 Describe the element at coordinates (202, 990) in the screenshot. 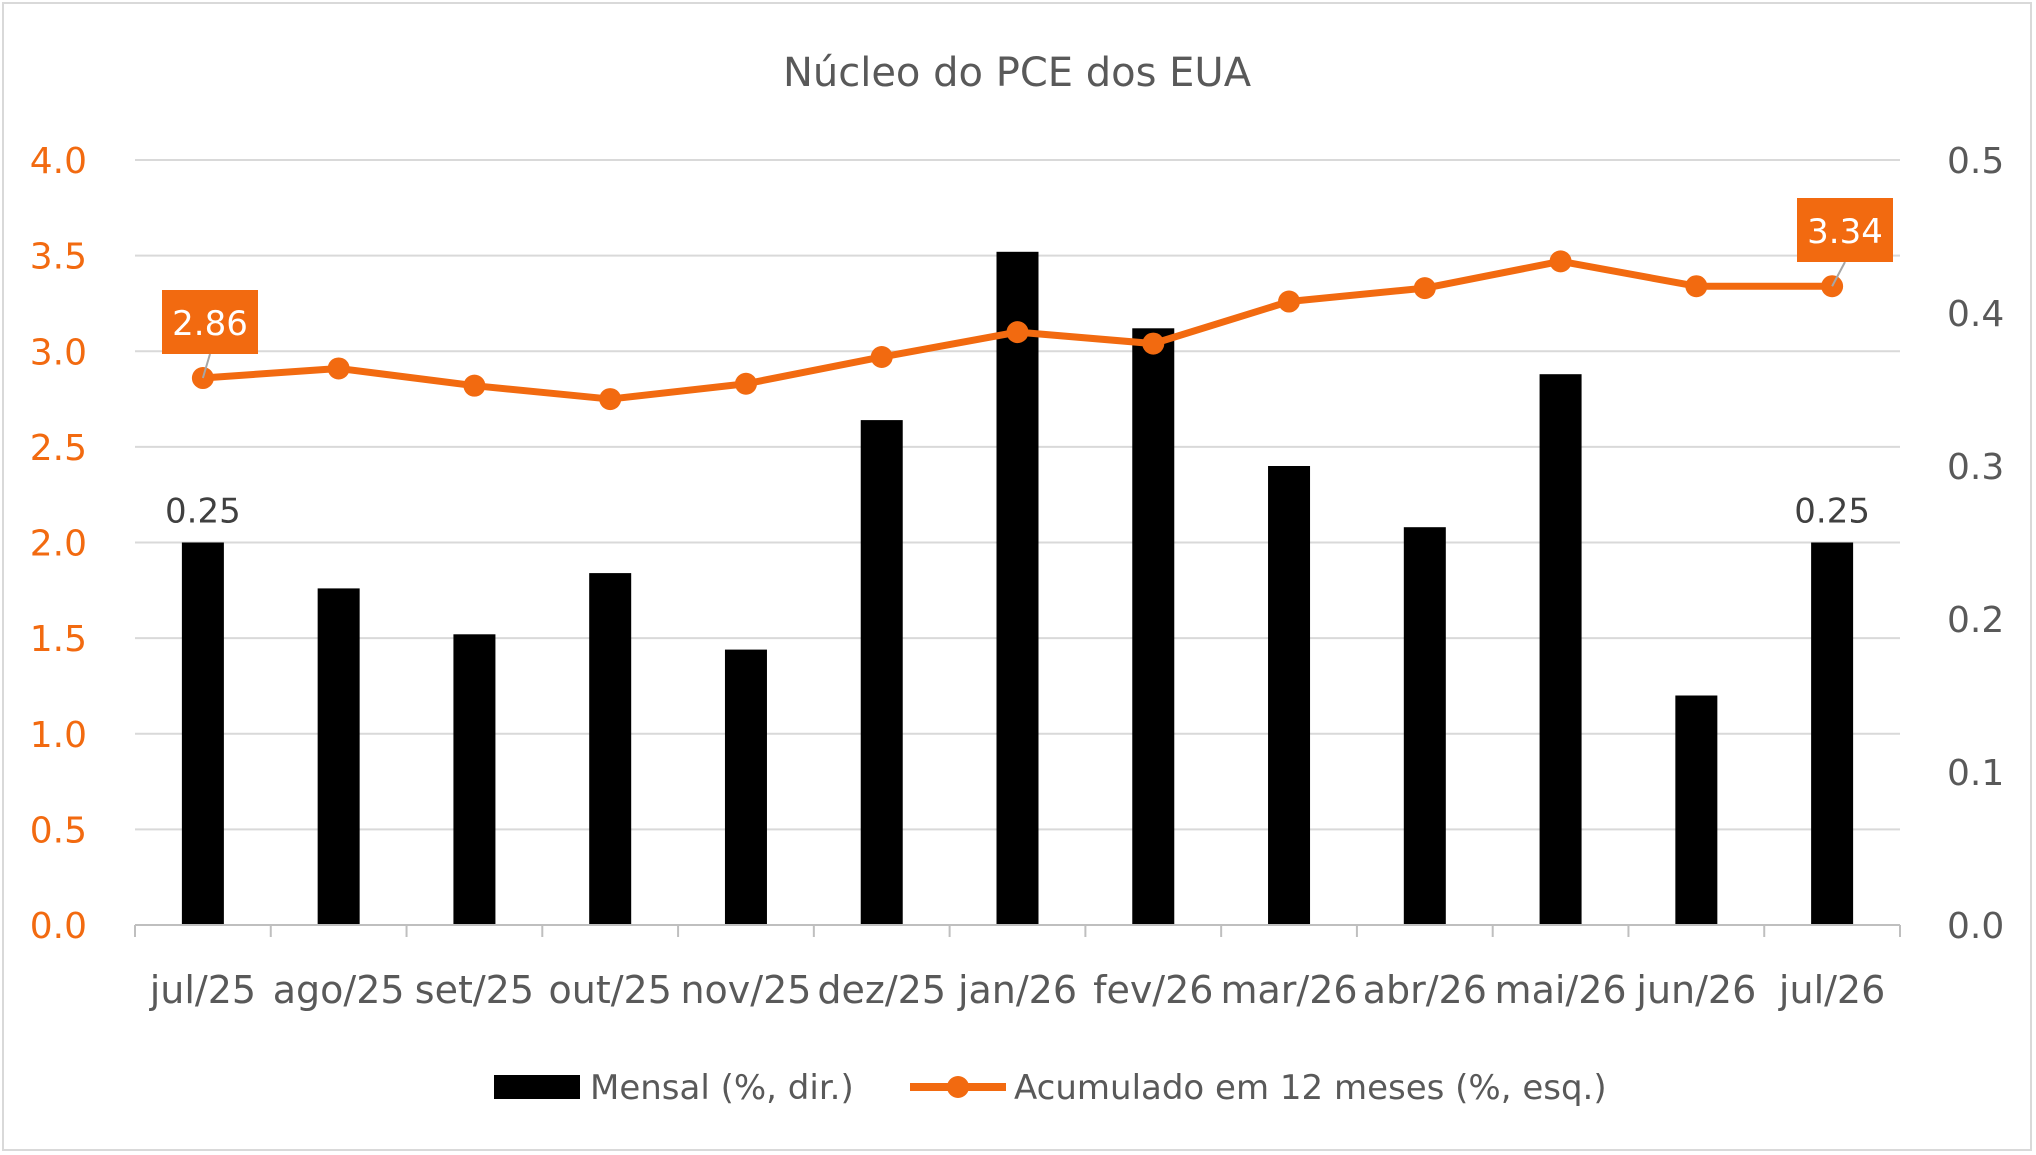

I see `x-axis-tick-label: jul/25` at that location.